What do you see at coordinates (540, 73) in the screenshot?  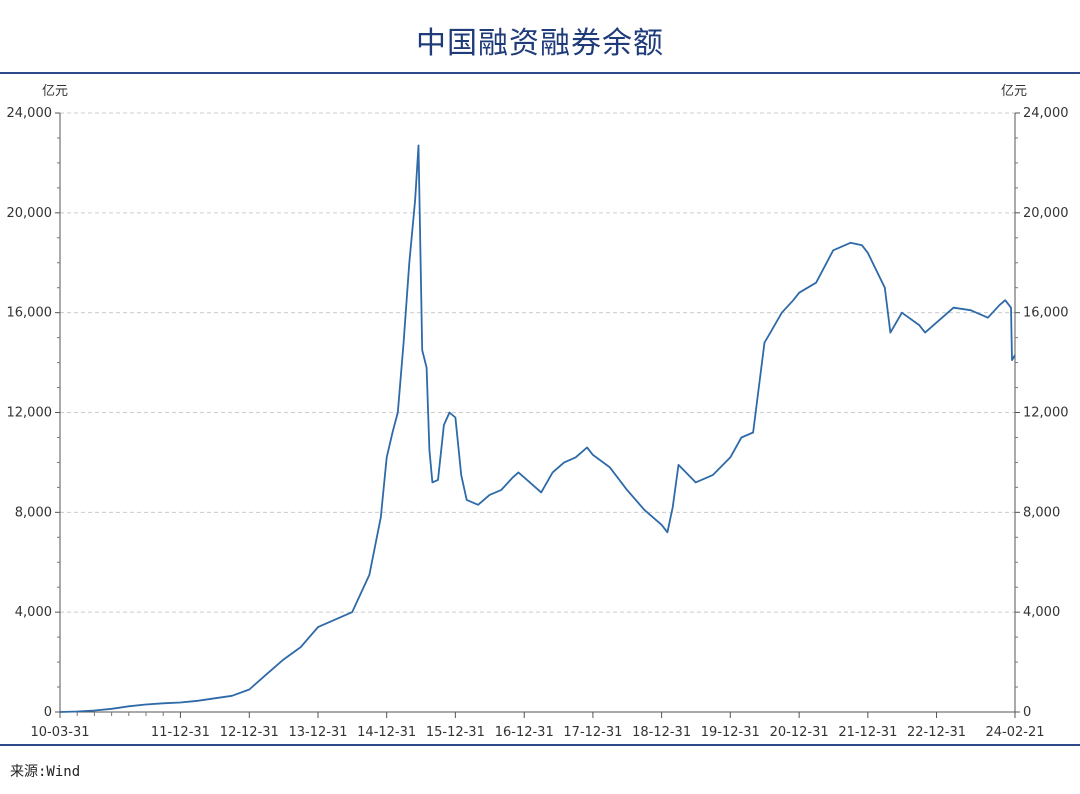 I see `top-divider` at bounding box center [540, 73].